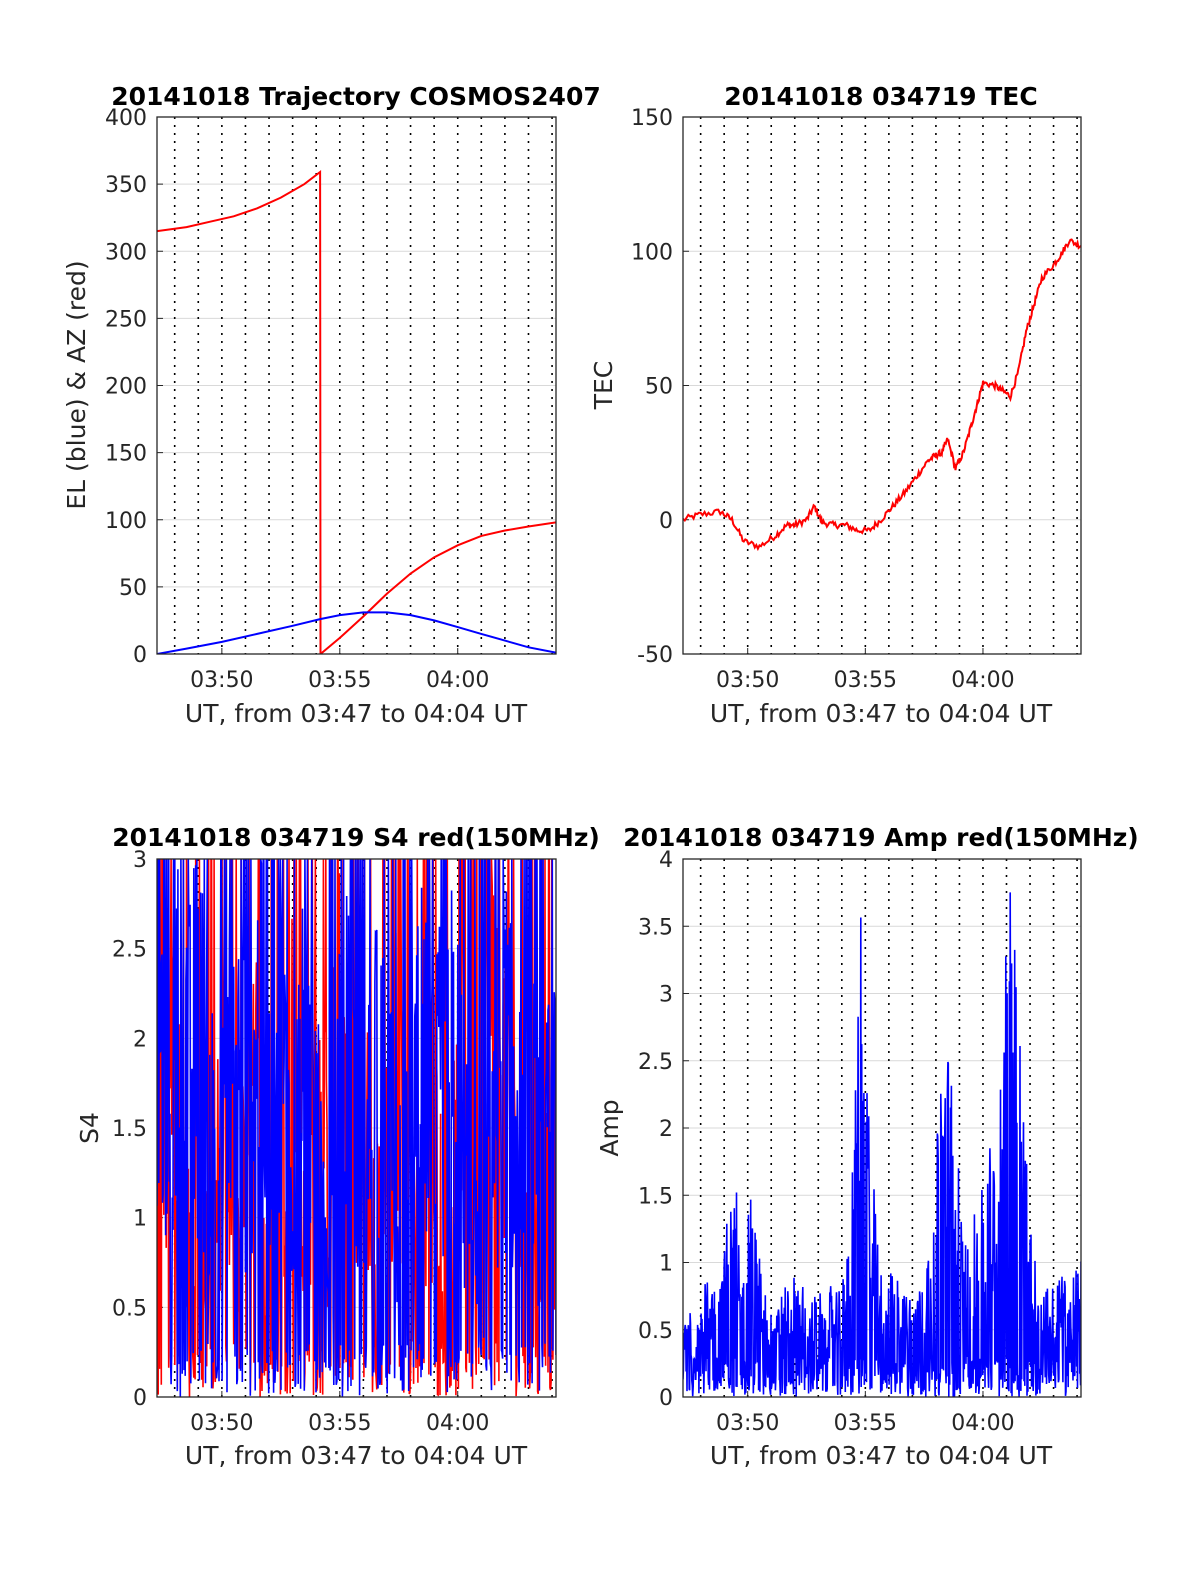  I want to click on y-axis-label: S4, so click(89, 1128).